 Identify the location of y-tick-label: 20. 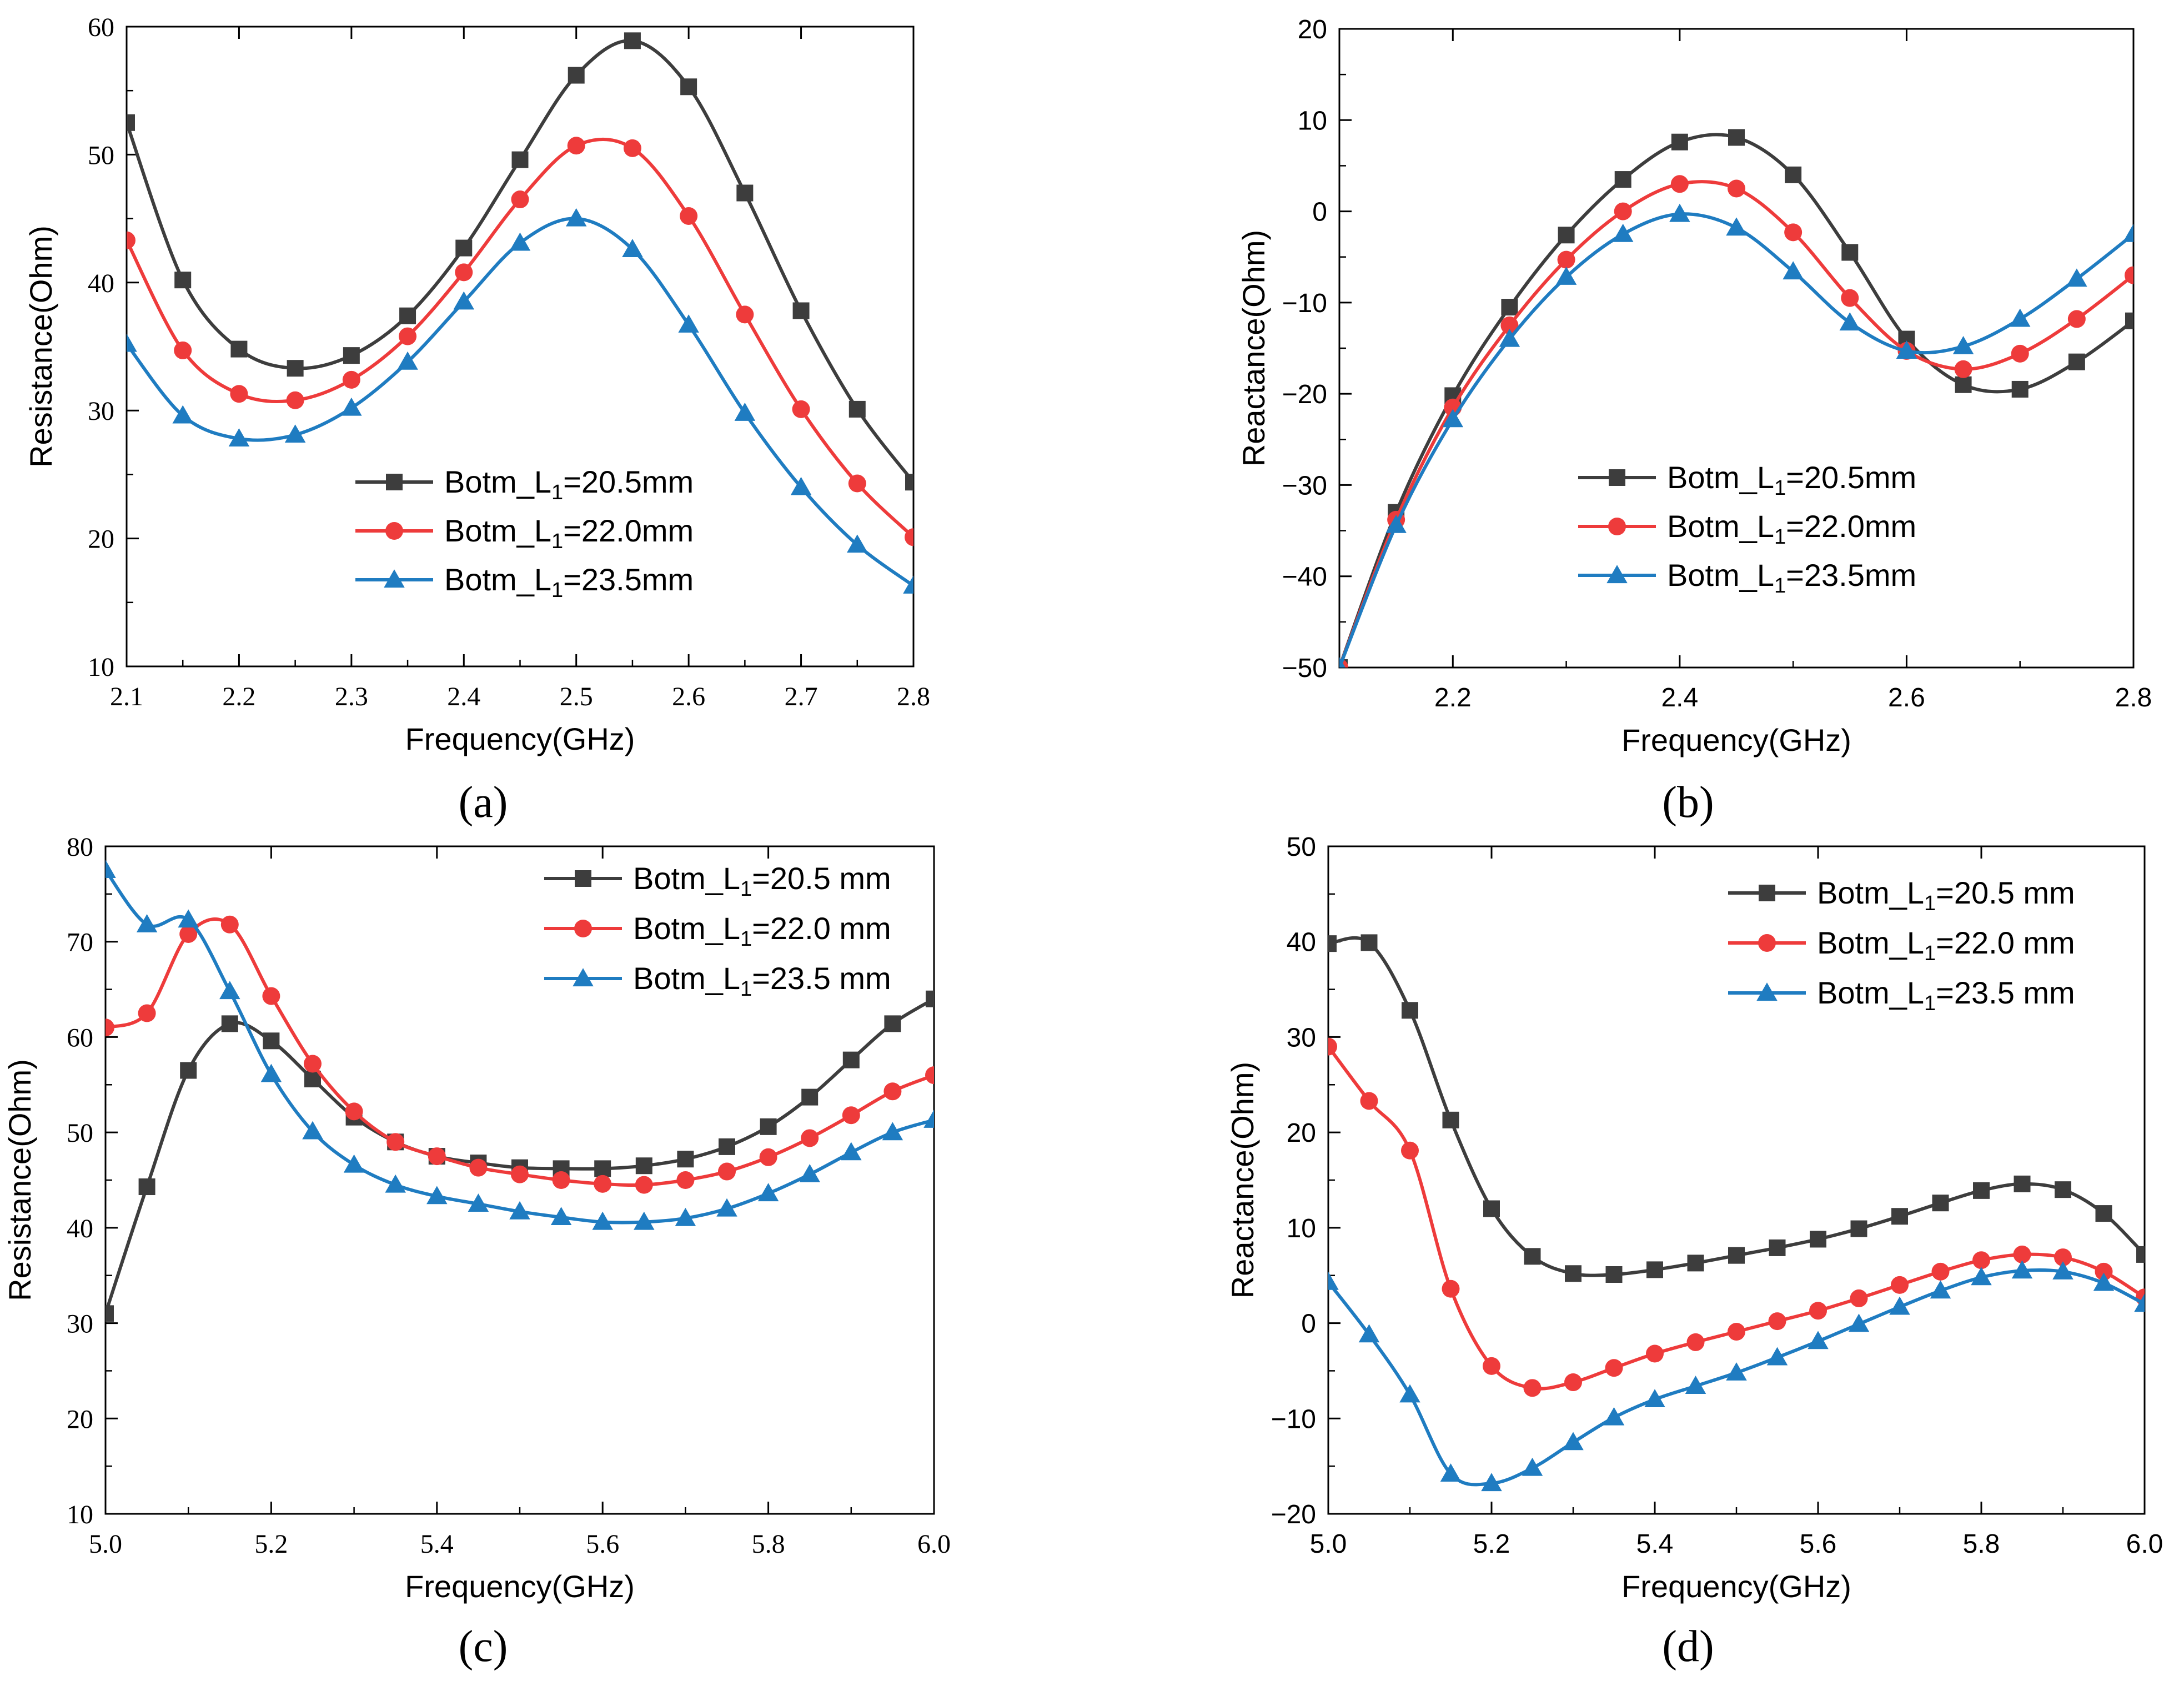
(101, 539).